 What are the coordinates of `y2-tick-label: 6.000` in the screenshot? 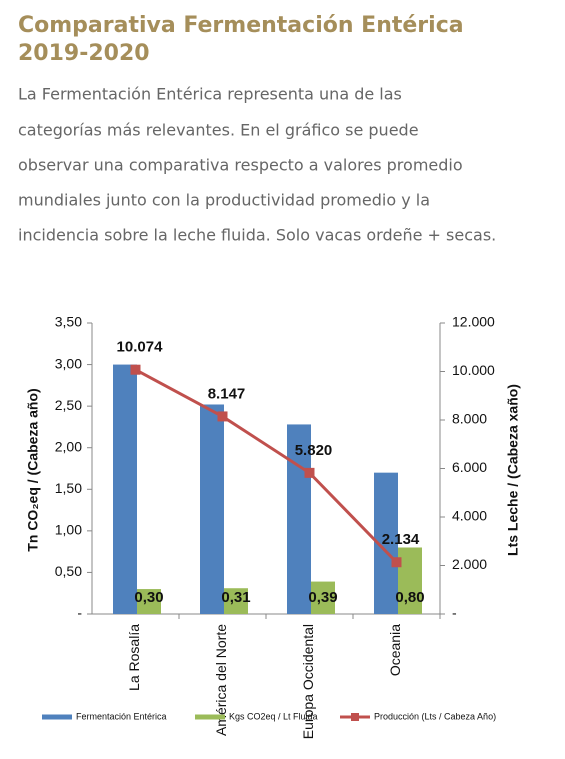 It's located at (469, 467).